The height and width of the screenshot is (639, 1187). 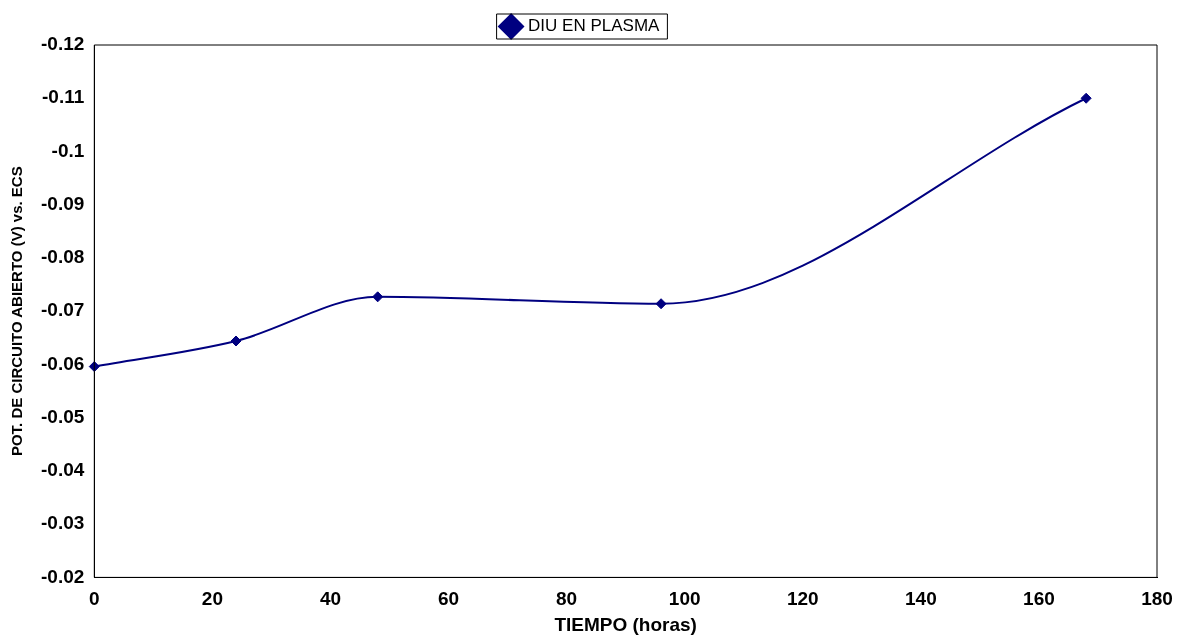 What do you see at coordinates (920, 599) in the screenshot?
I see `x-tick-label: 140` at bounding box center [920, 599].